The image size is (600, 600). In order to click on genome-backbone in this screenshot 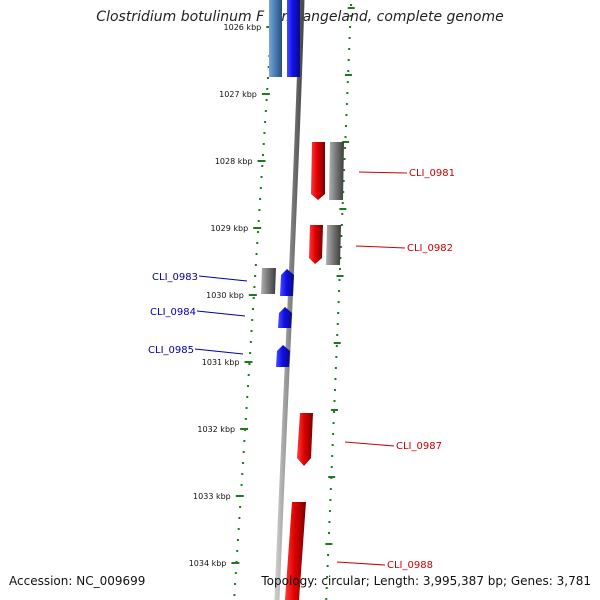, I will do `click(289, 300)`.